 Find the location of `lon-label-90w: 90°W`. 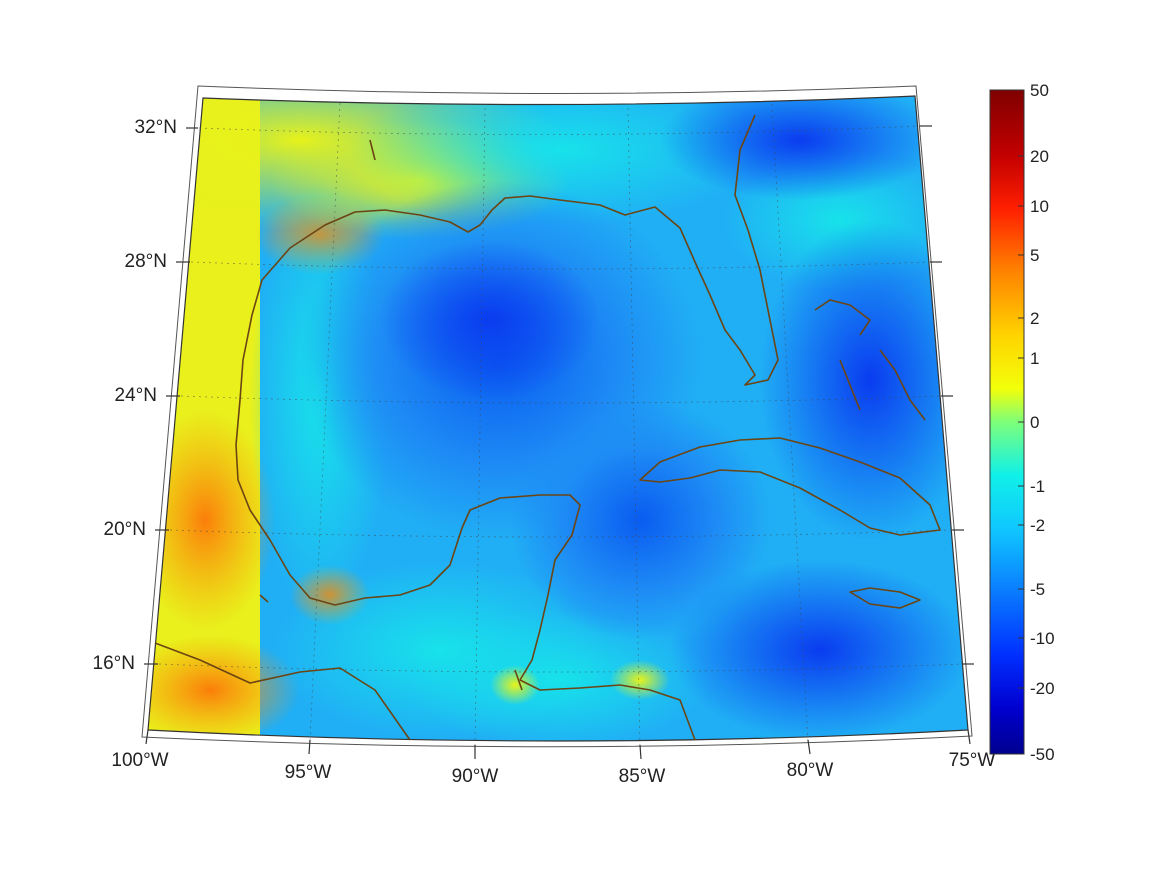

lon-label-90w: 90°W is located at coordinates (475, 776).